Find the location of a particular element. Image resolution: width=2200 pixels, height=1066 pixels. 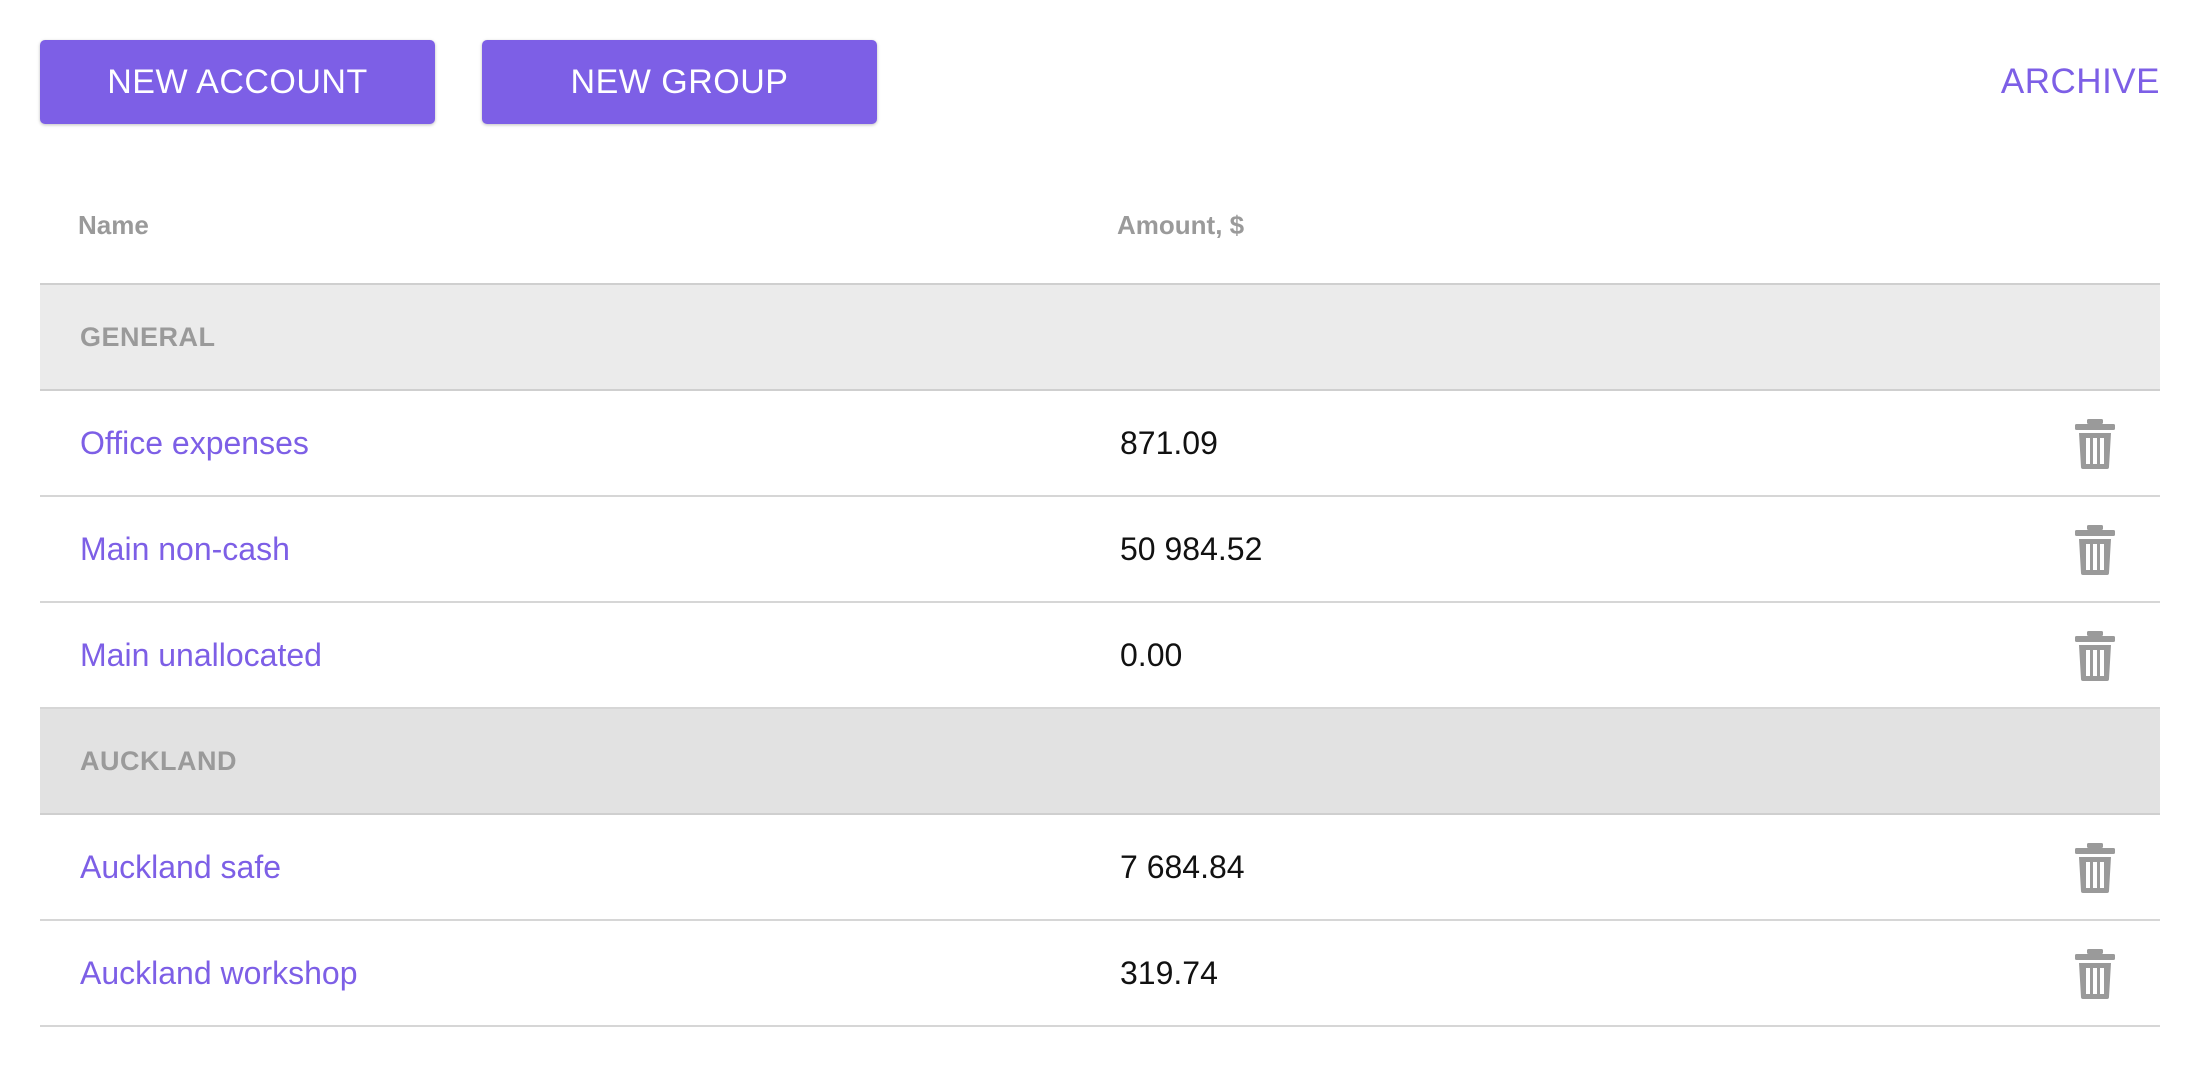

amount-column-header: Amount, $ is located at coordinates (1181, 225).